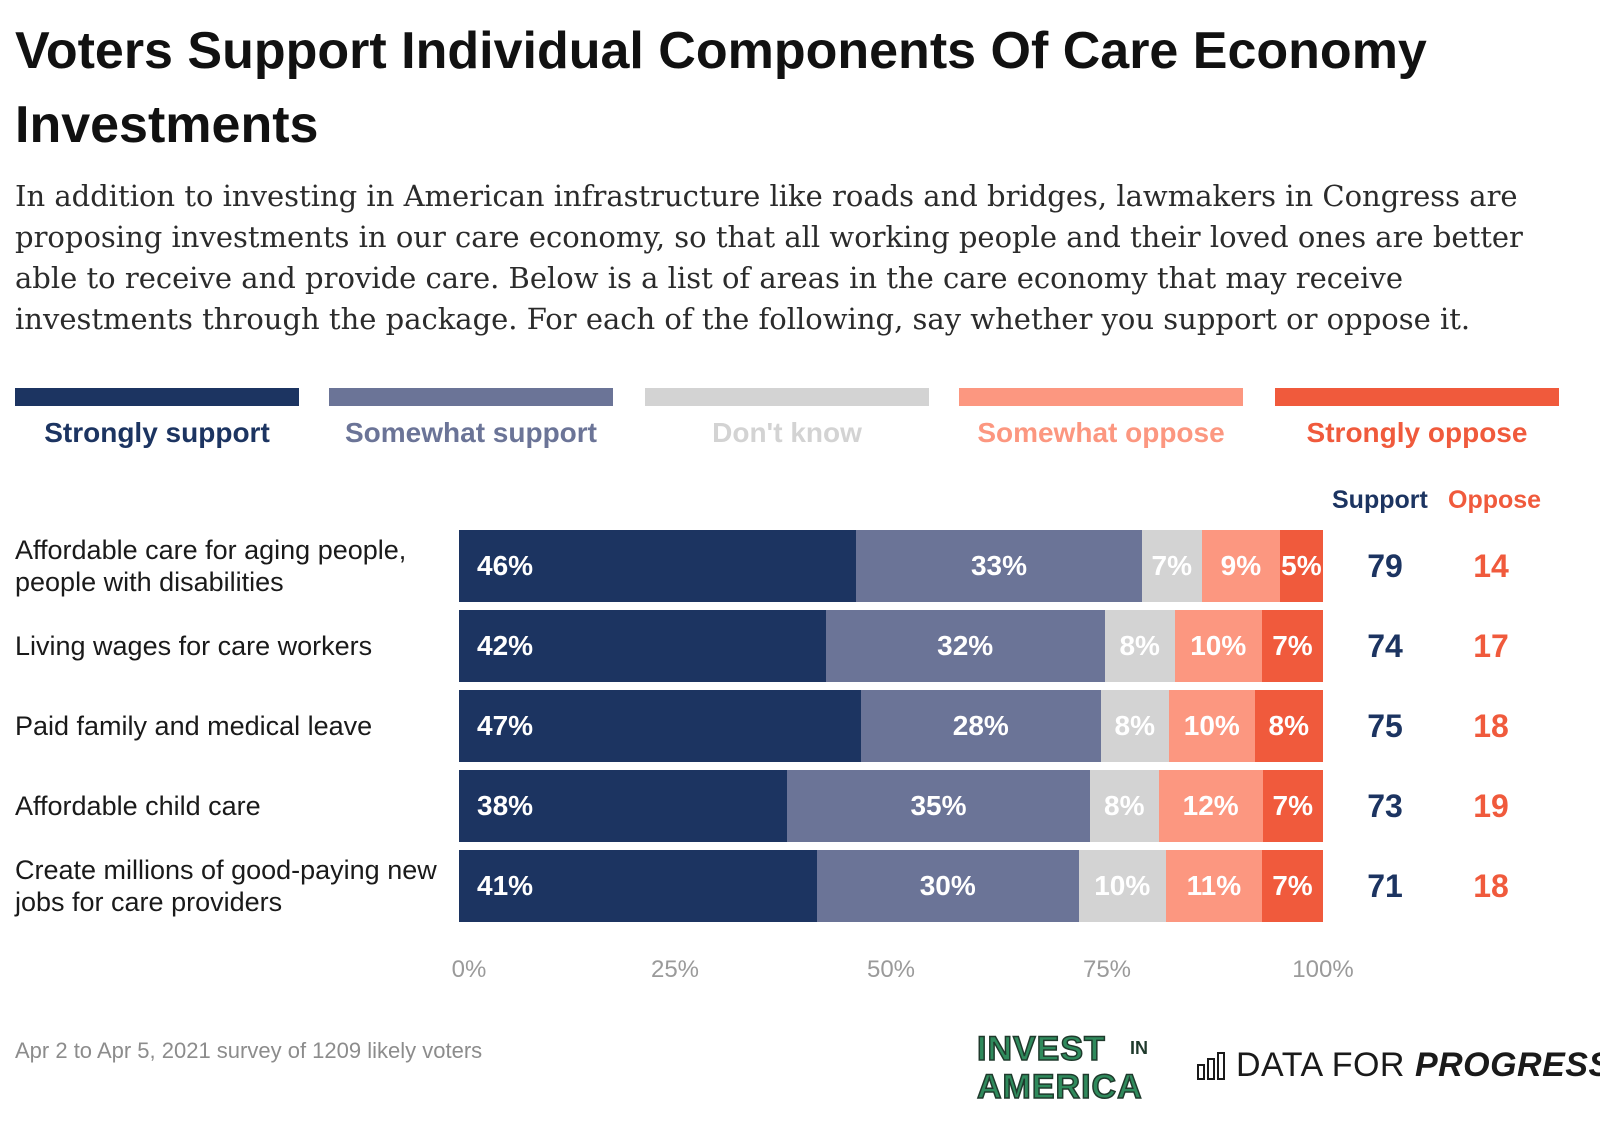 The width and height of the screenshot is (1600, 1142). I want to click on legend-label-dont-know: Don't know, so click(787, 432).